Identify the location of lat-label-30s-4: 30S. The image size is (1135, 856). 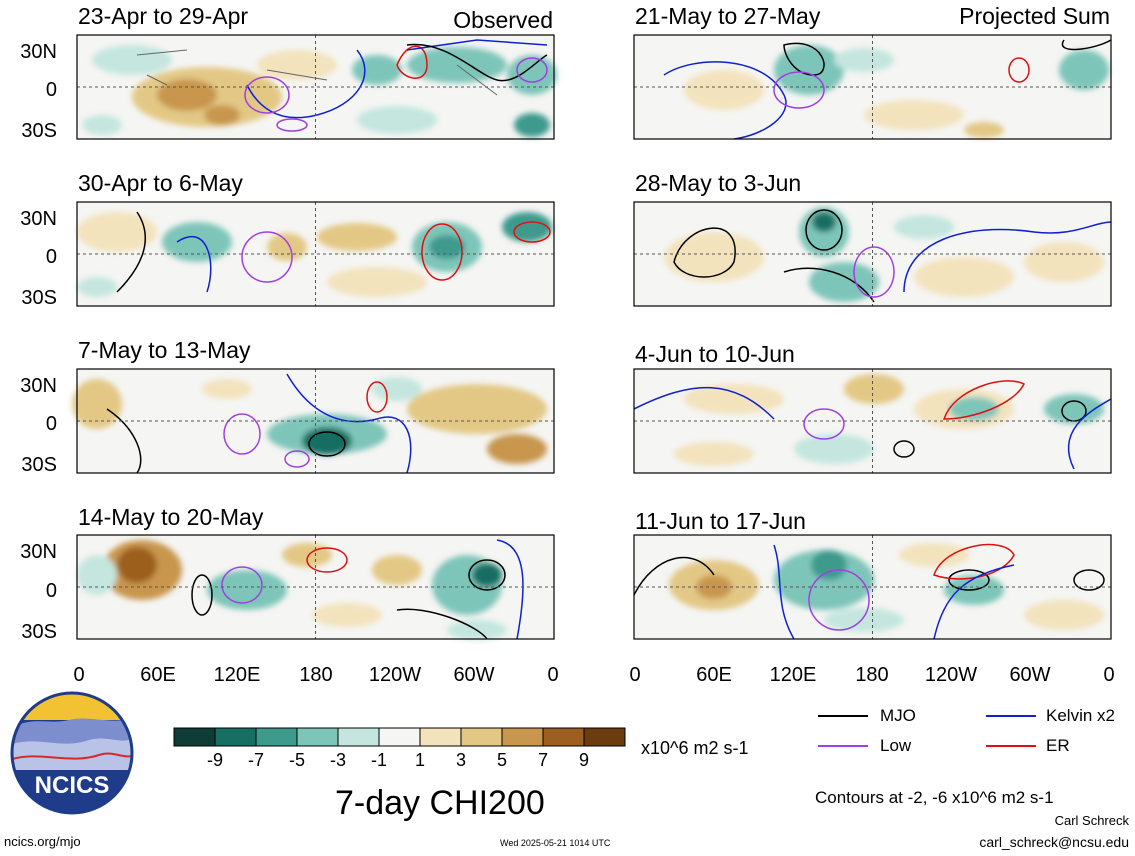
(39, 632).